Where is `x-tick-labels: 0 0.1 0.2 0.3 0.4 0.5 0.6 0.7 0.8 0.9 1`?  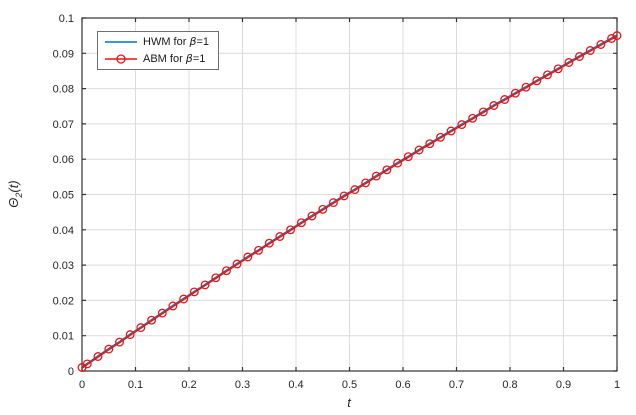 x-tick-labels: 0 0.1 0.2 0.3 0.4 0.5 0.6 0.7 0.8 0.9 1 is located at coordinates (349, 385).